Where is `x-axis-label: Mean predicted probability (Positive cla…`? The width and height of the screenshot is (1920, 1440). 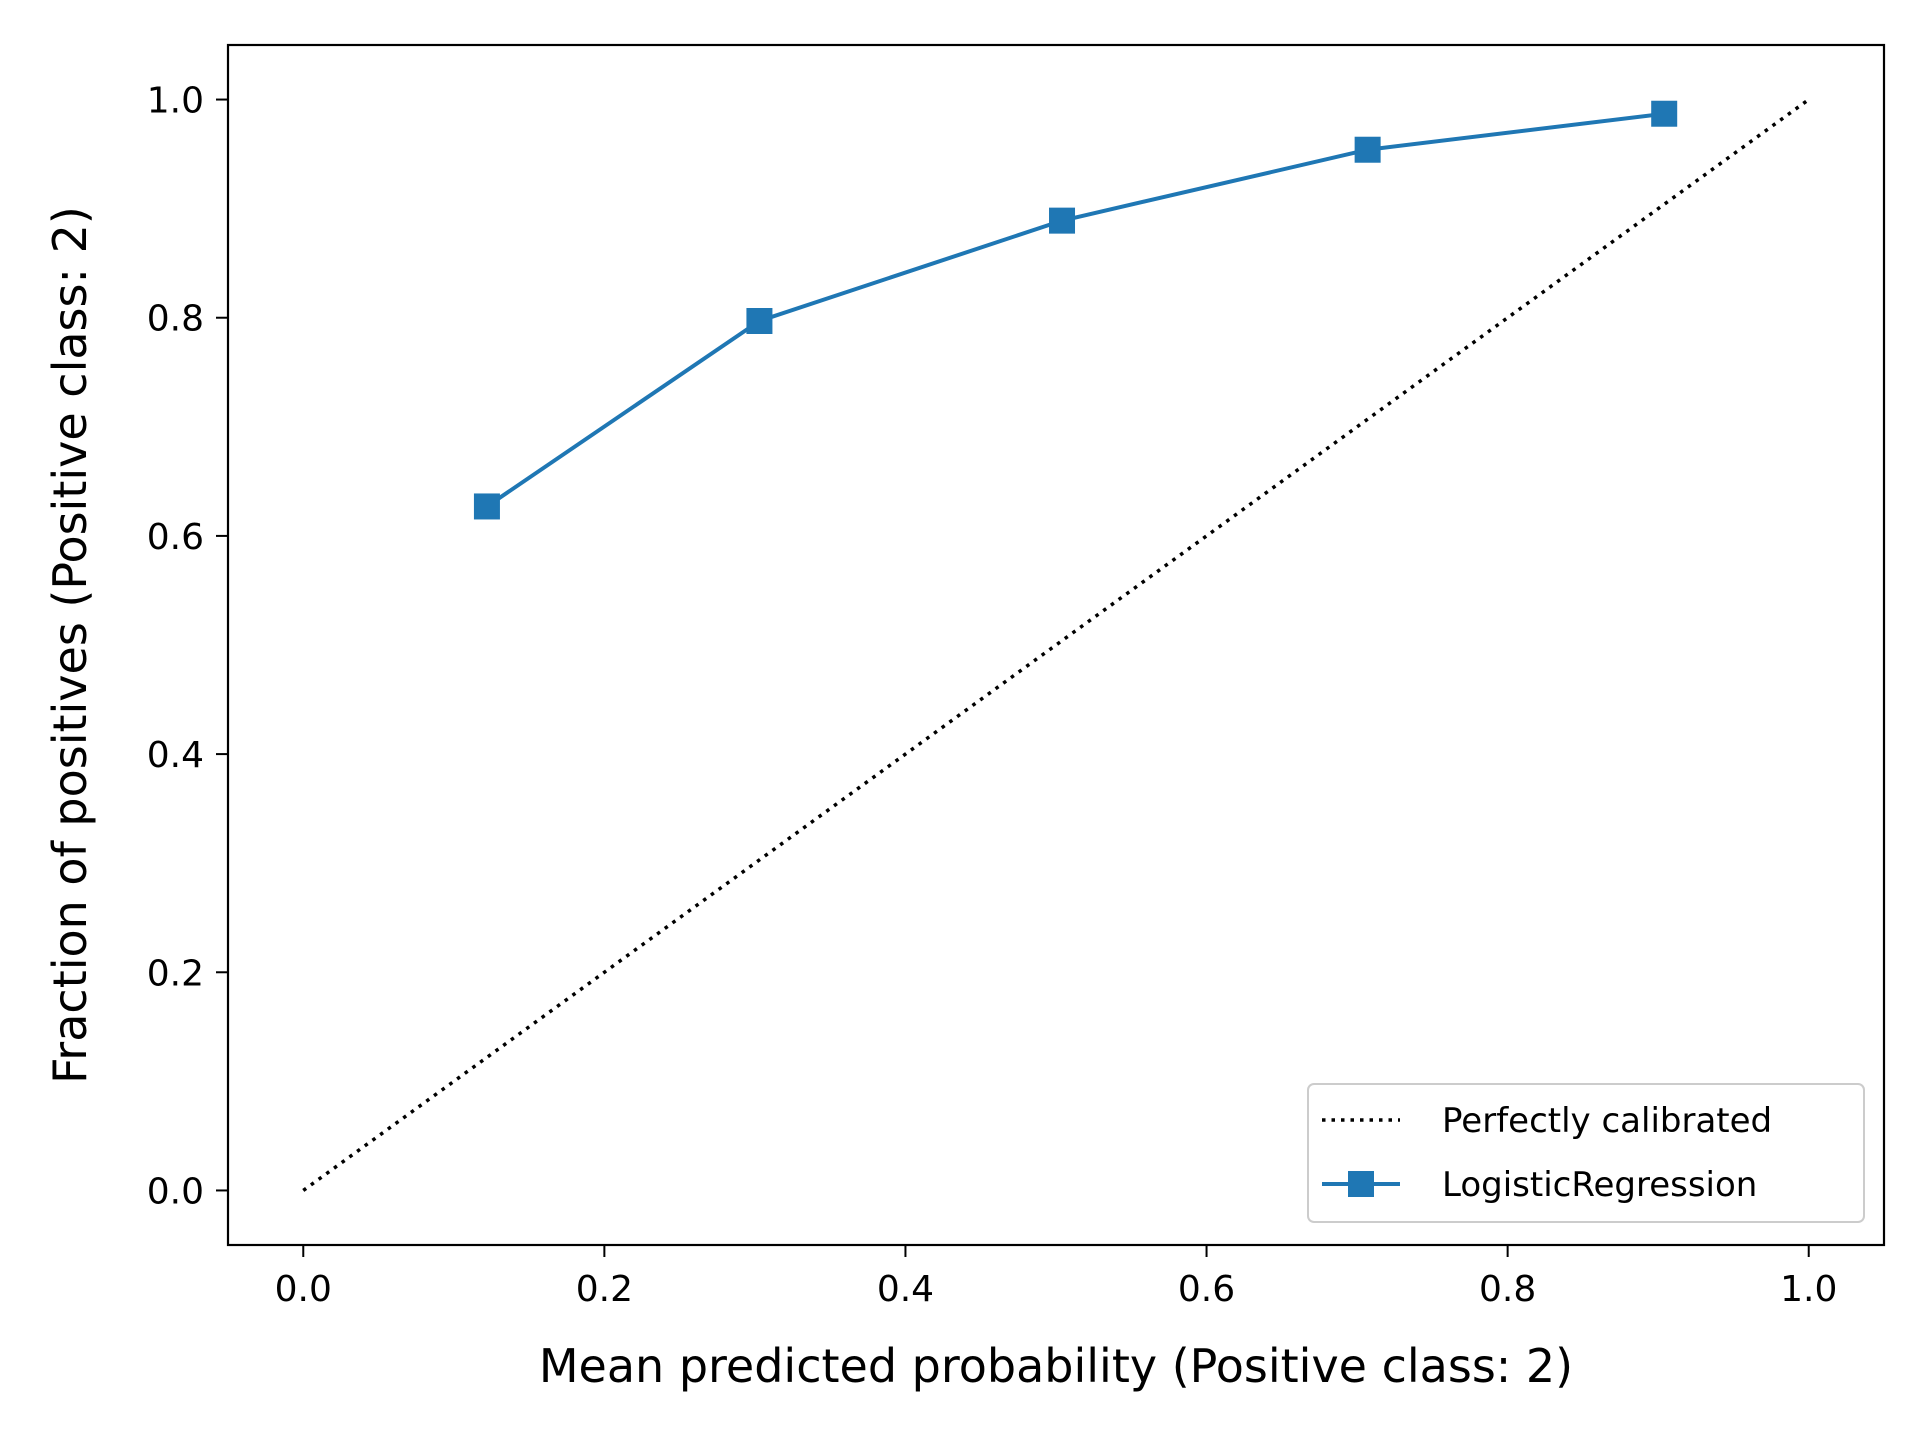
x-axis-label: Mean predicted probability (Positive cla… is located at coordinates (1056, 1366).